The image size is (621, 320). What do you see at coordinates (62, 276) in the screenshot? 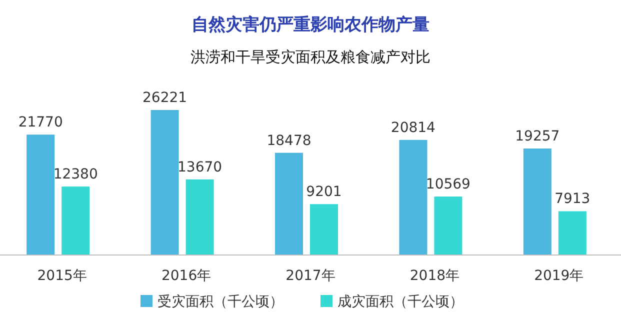
I see `x-tick-label: 2015年` at bounding box center [62, 276].